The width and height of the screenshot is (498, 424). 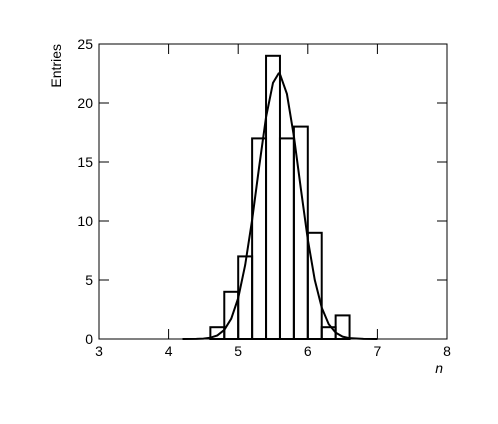 What do you see at coordinates (169, 351) in the screenshot?
I see `x-tick-label: 4` at bounding box center [169, 351].